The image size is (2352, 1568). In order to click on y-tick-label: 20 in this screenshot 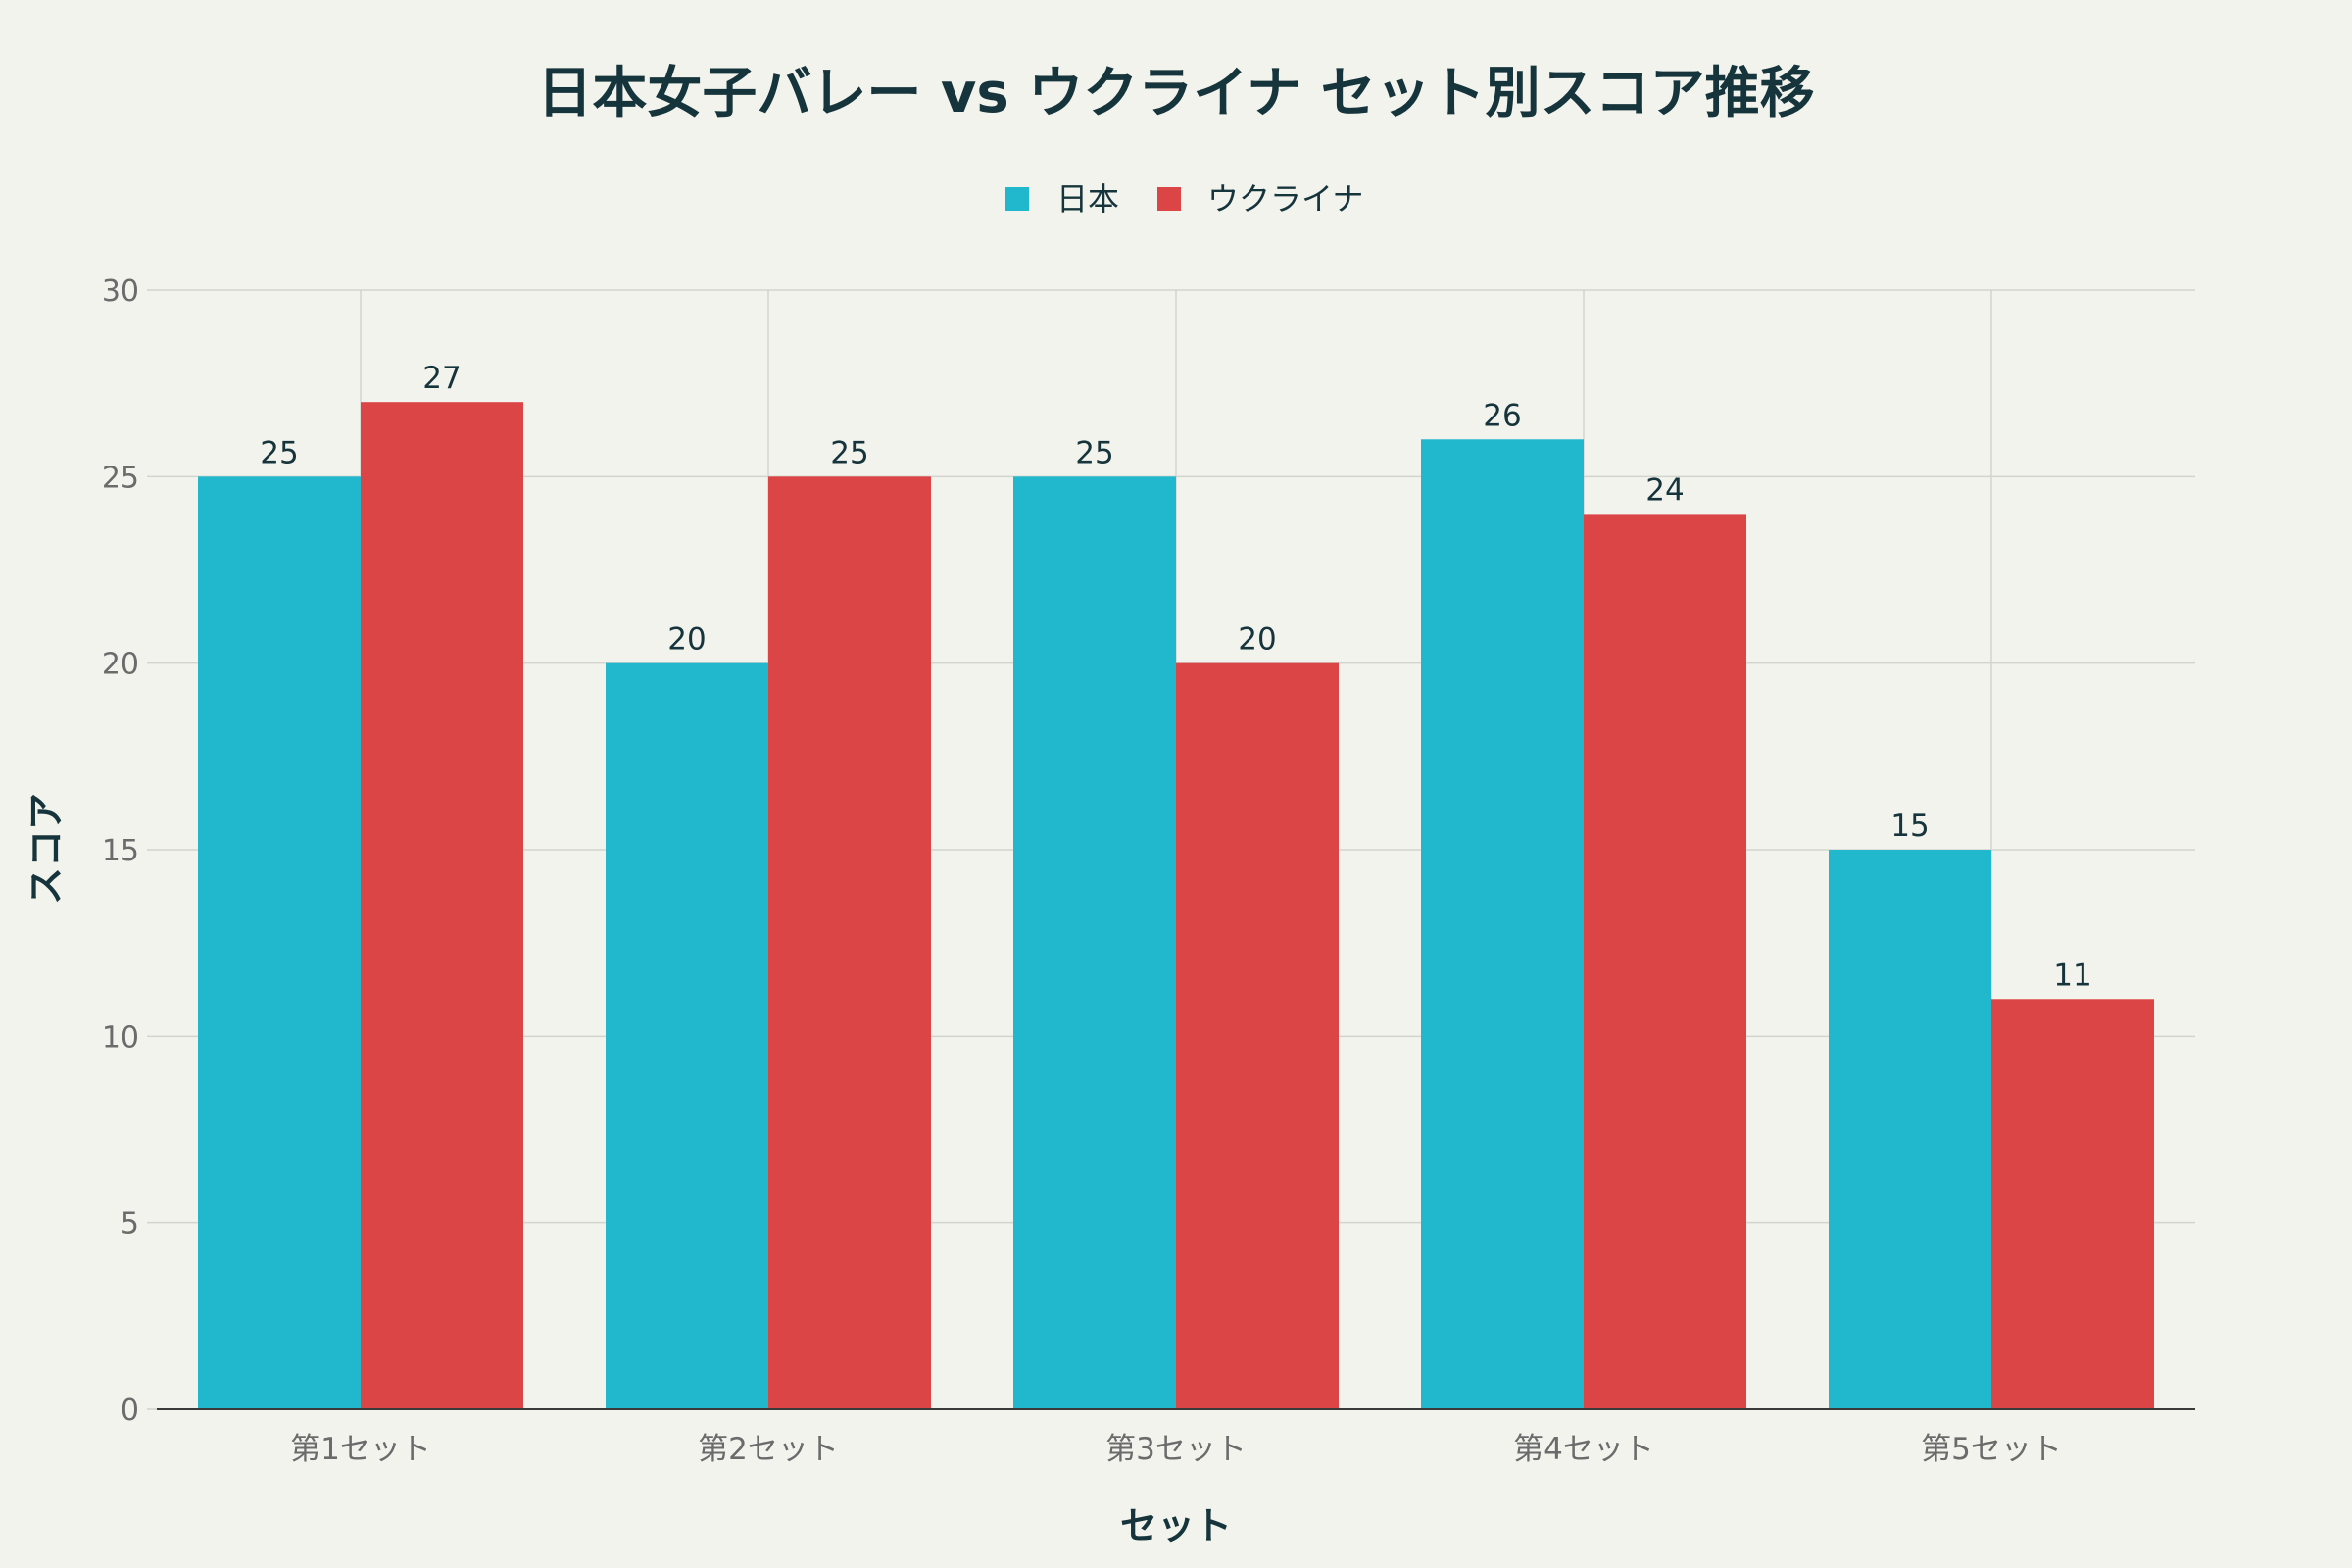, I will do `click(120, 665)`.